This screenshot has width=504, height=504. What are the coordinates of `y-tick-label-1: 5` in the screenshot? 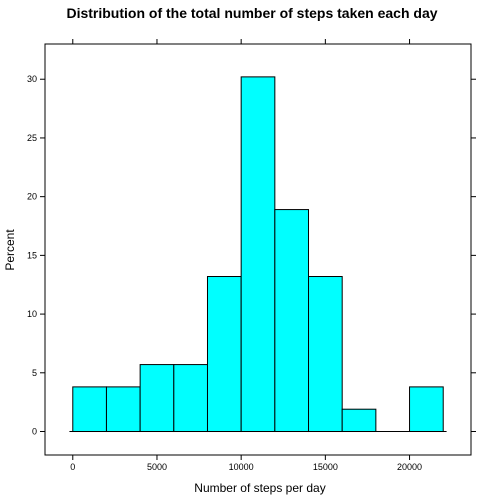 It's located at (34, 373).